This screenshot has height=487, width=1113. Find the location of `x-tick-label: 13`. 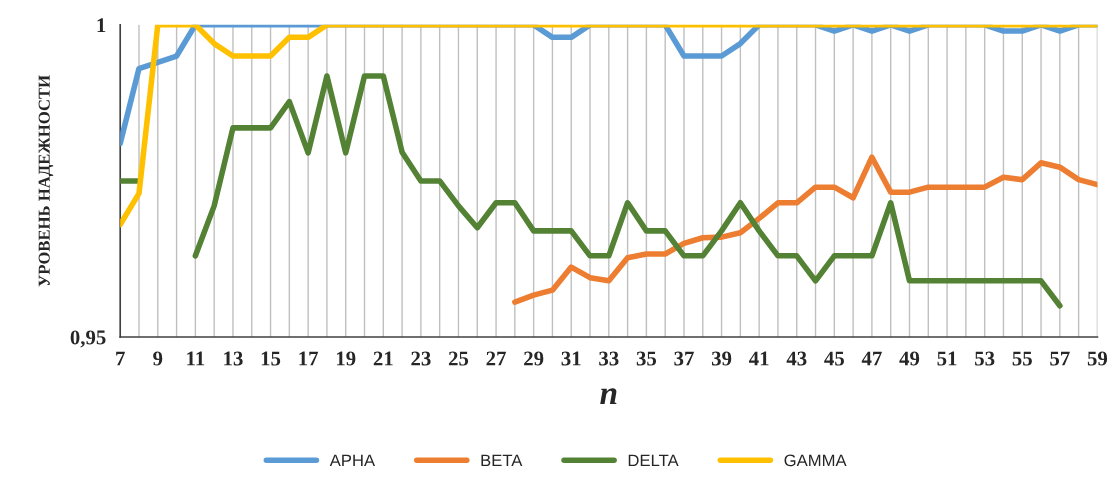

x-tick-label: 13 is located at coordinates (233, 358).